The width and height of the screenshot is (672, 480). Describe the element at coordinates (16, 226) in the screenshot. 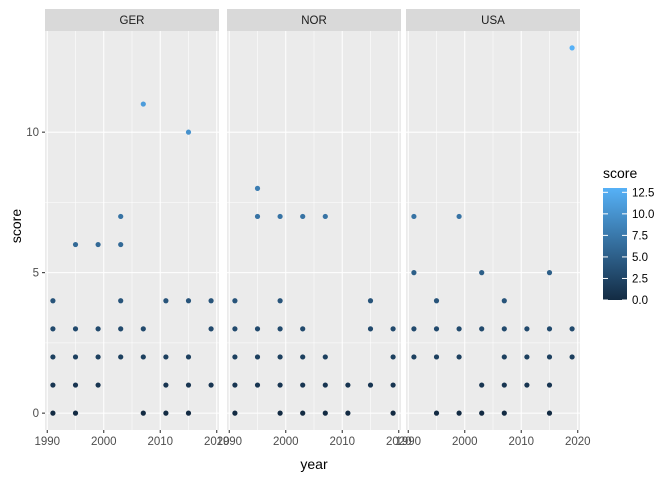

I see `y-axis-title: score` at that location.